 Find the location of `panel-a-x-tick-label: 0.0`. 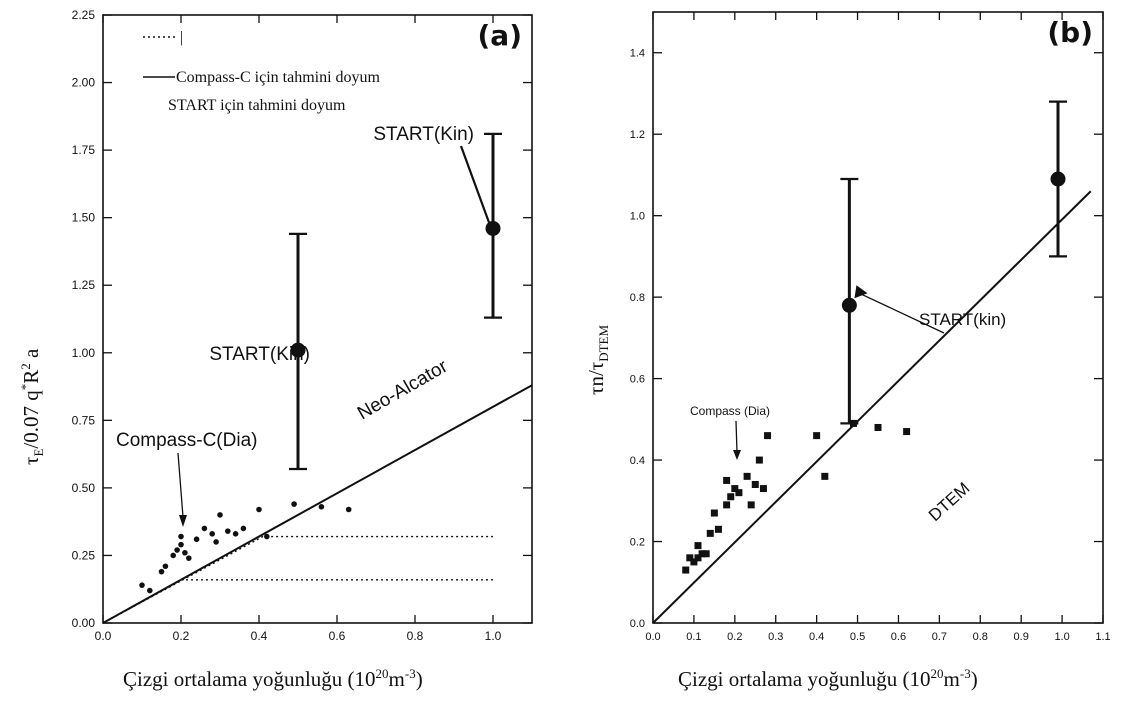

panel-a-x-tick-label: 0.0 is located at coordinates (103, 636).